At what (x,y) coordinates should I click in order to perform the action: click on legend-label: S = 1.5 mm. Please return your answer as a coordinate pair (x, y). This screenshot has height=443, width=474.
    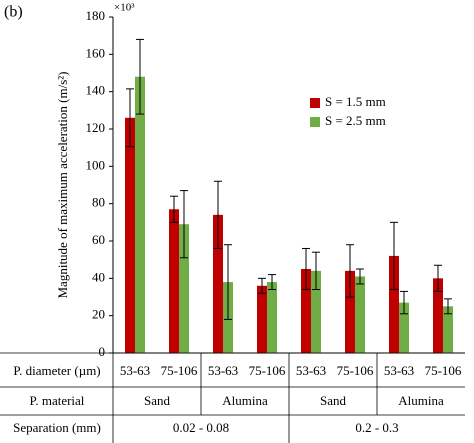
    Looking at the image, I should click on (355, 101).